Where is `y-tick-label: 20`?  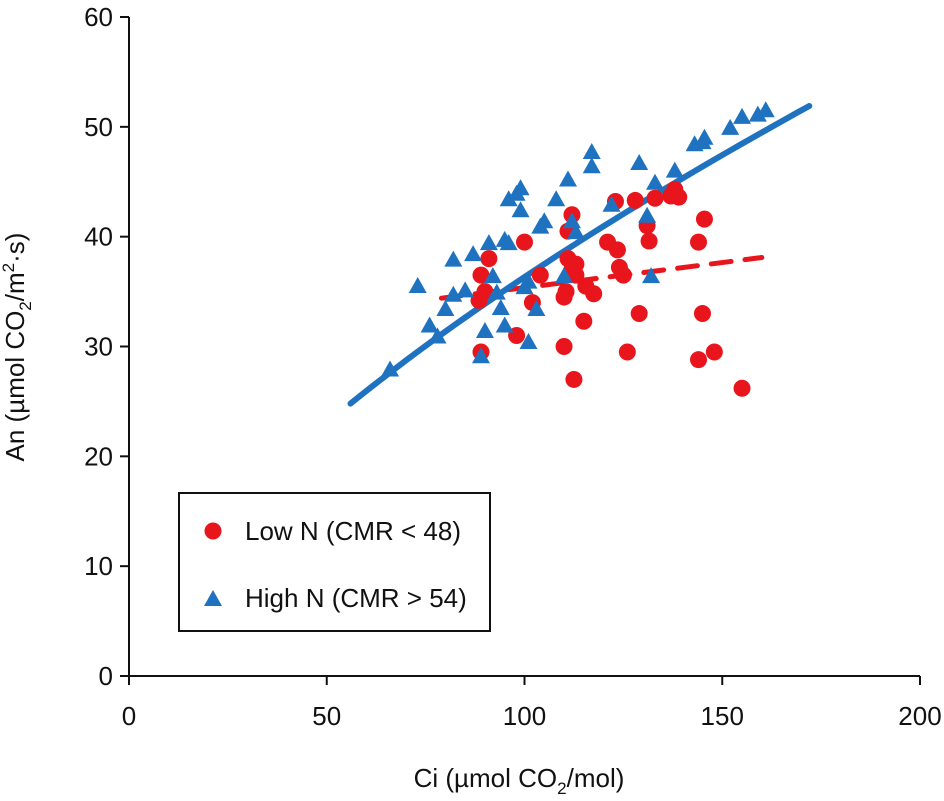
y-tick-label: 20 is located at coordinates (98, 456).